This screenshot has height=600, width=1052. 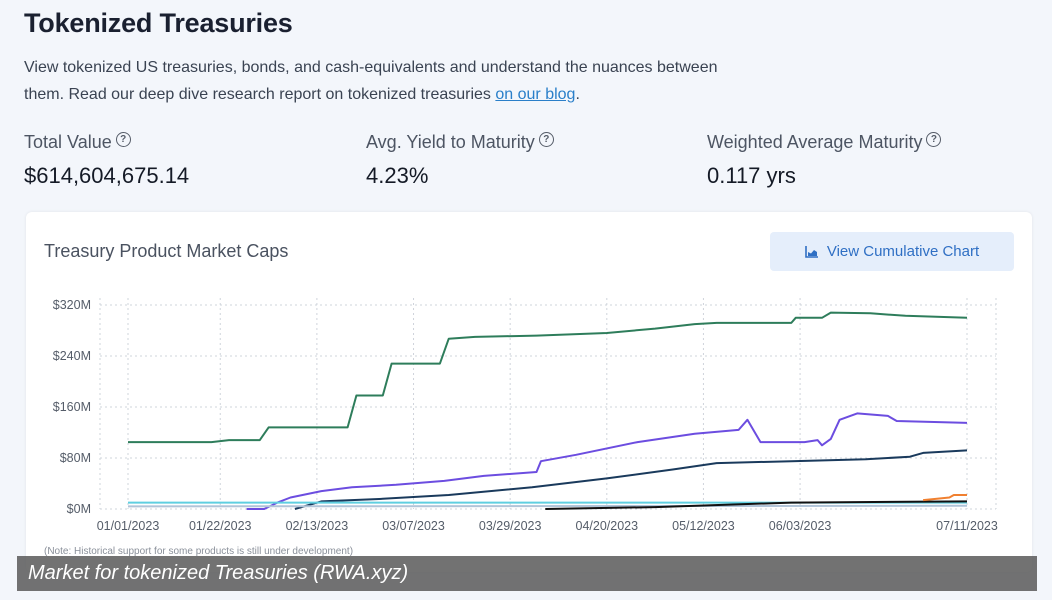 What do you see at coordinates (107, 175) in the screenshot?
I see `stat-value: $614,604,675.14` at bounding box center [107, 175].